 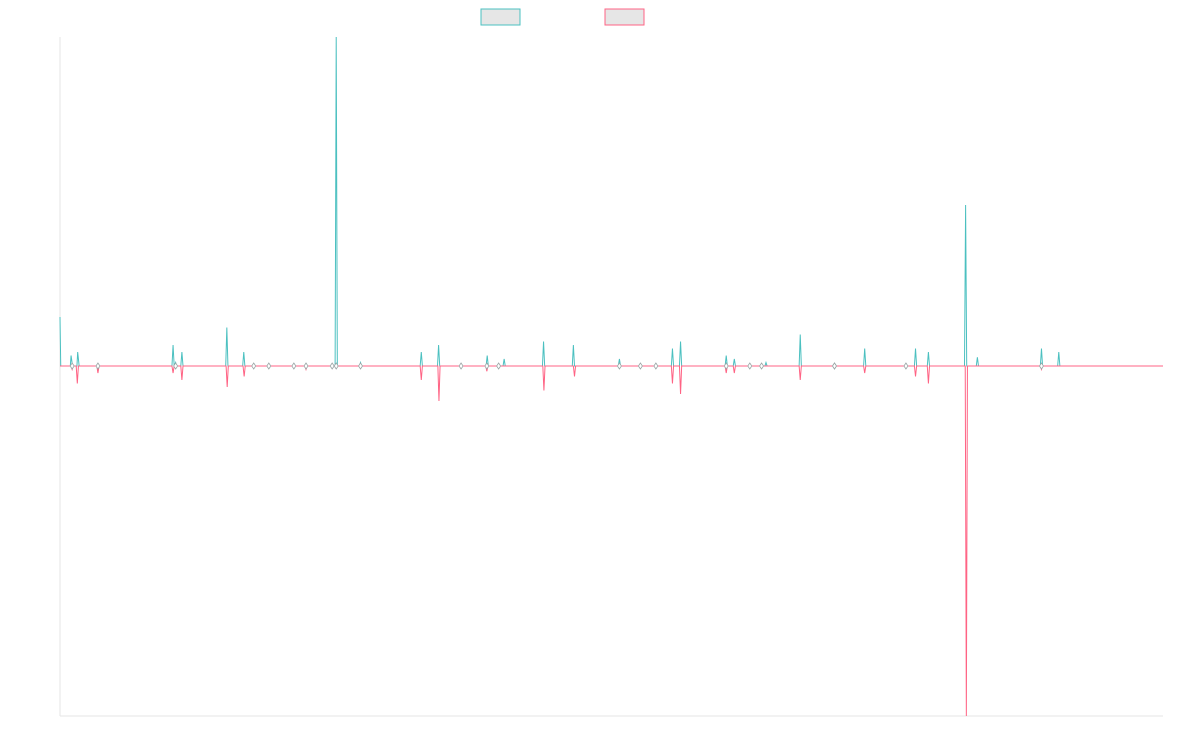 I want to click on legend, so click(x=562, y=17).